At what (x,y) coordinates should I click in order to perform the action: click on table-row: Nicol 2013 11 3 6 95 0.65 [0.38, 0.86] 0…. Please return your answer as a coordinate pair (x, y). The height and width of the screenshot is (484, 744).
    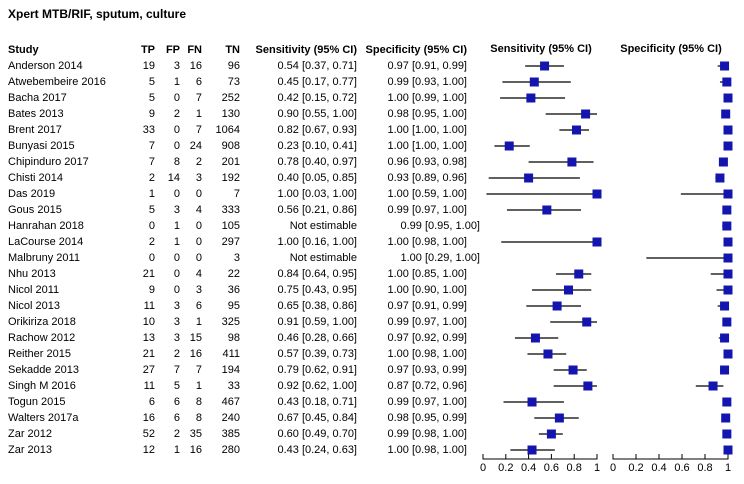
    Looking at the image, I should click on (372, 306).